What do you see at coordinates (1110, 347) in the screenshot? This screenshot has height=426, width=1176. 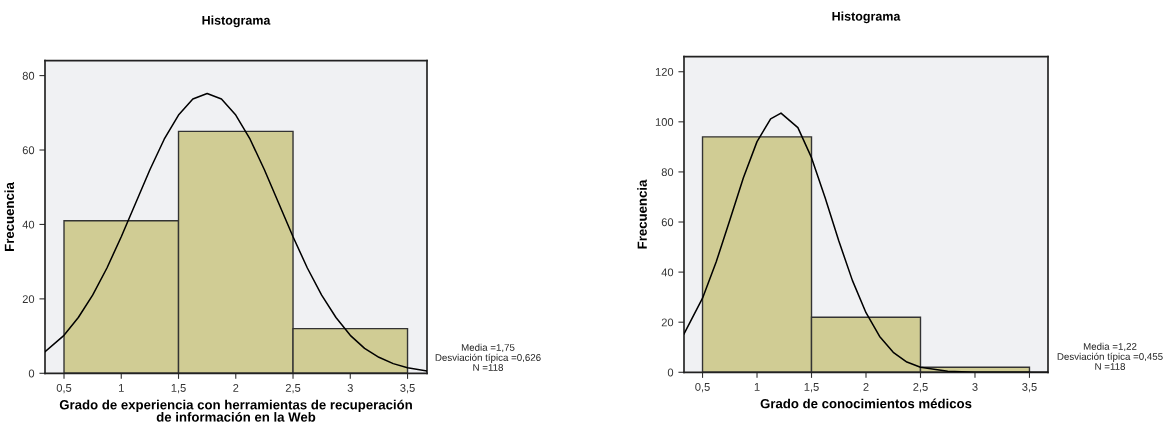 I see `text: Media =1,22` at bounding box center [1110, 347].